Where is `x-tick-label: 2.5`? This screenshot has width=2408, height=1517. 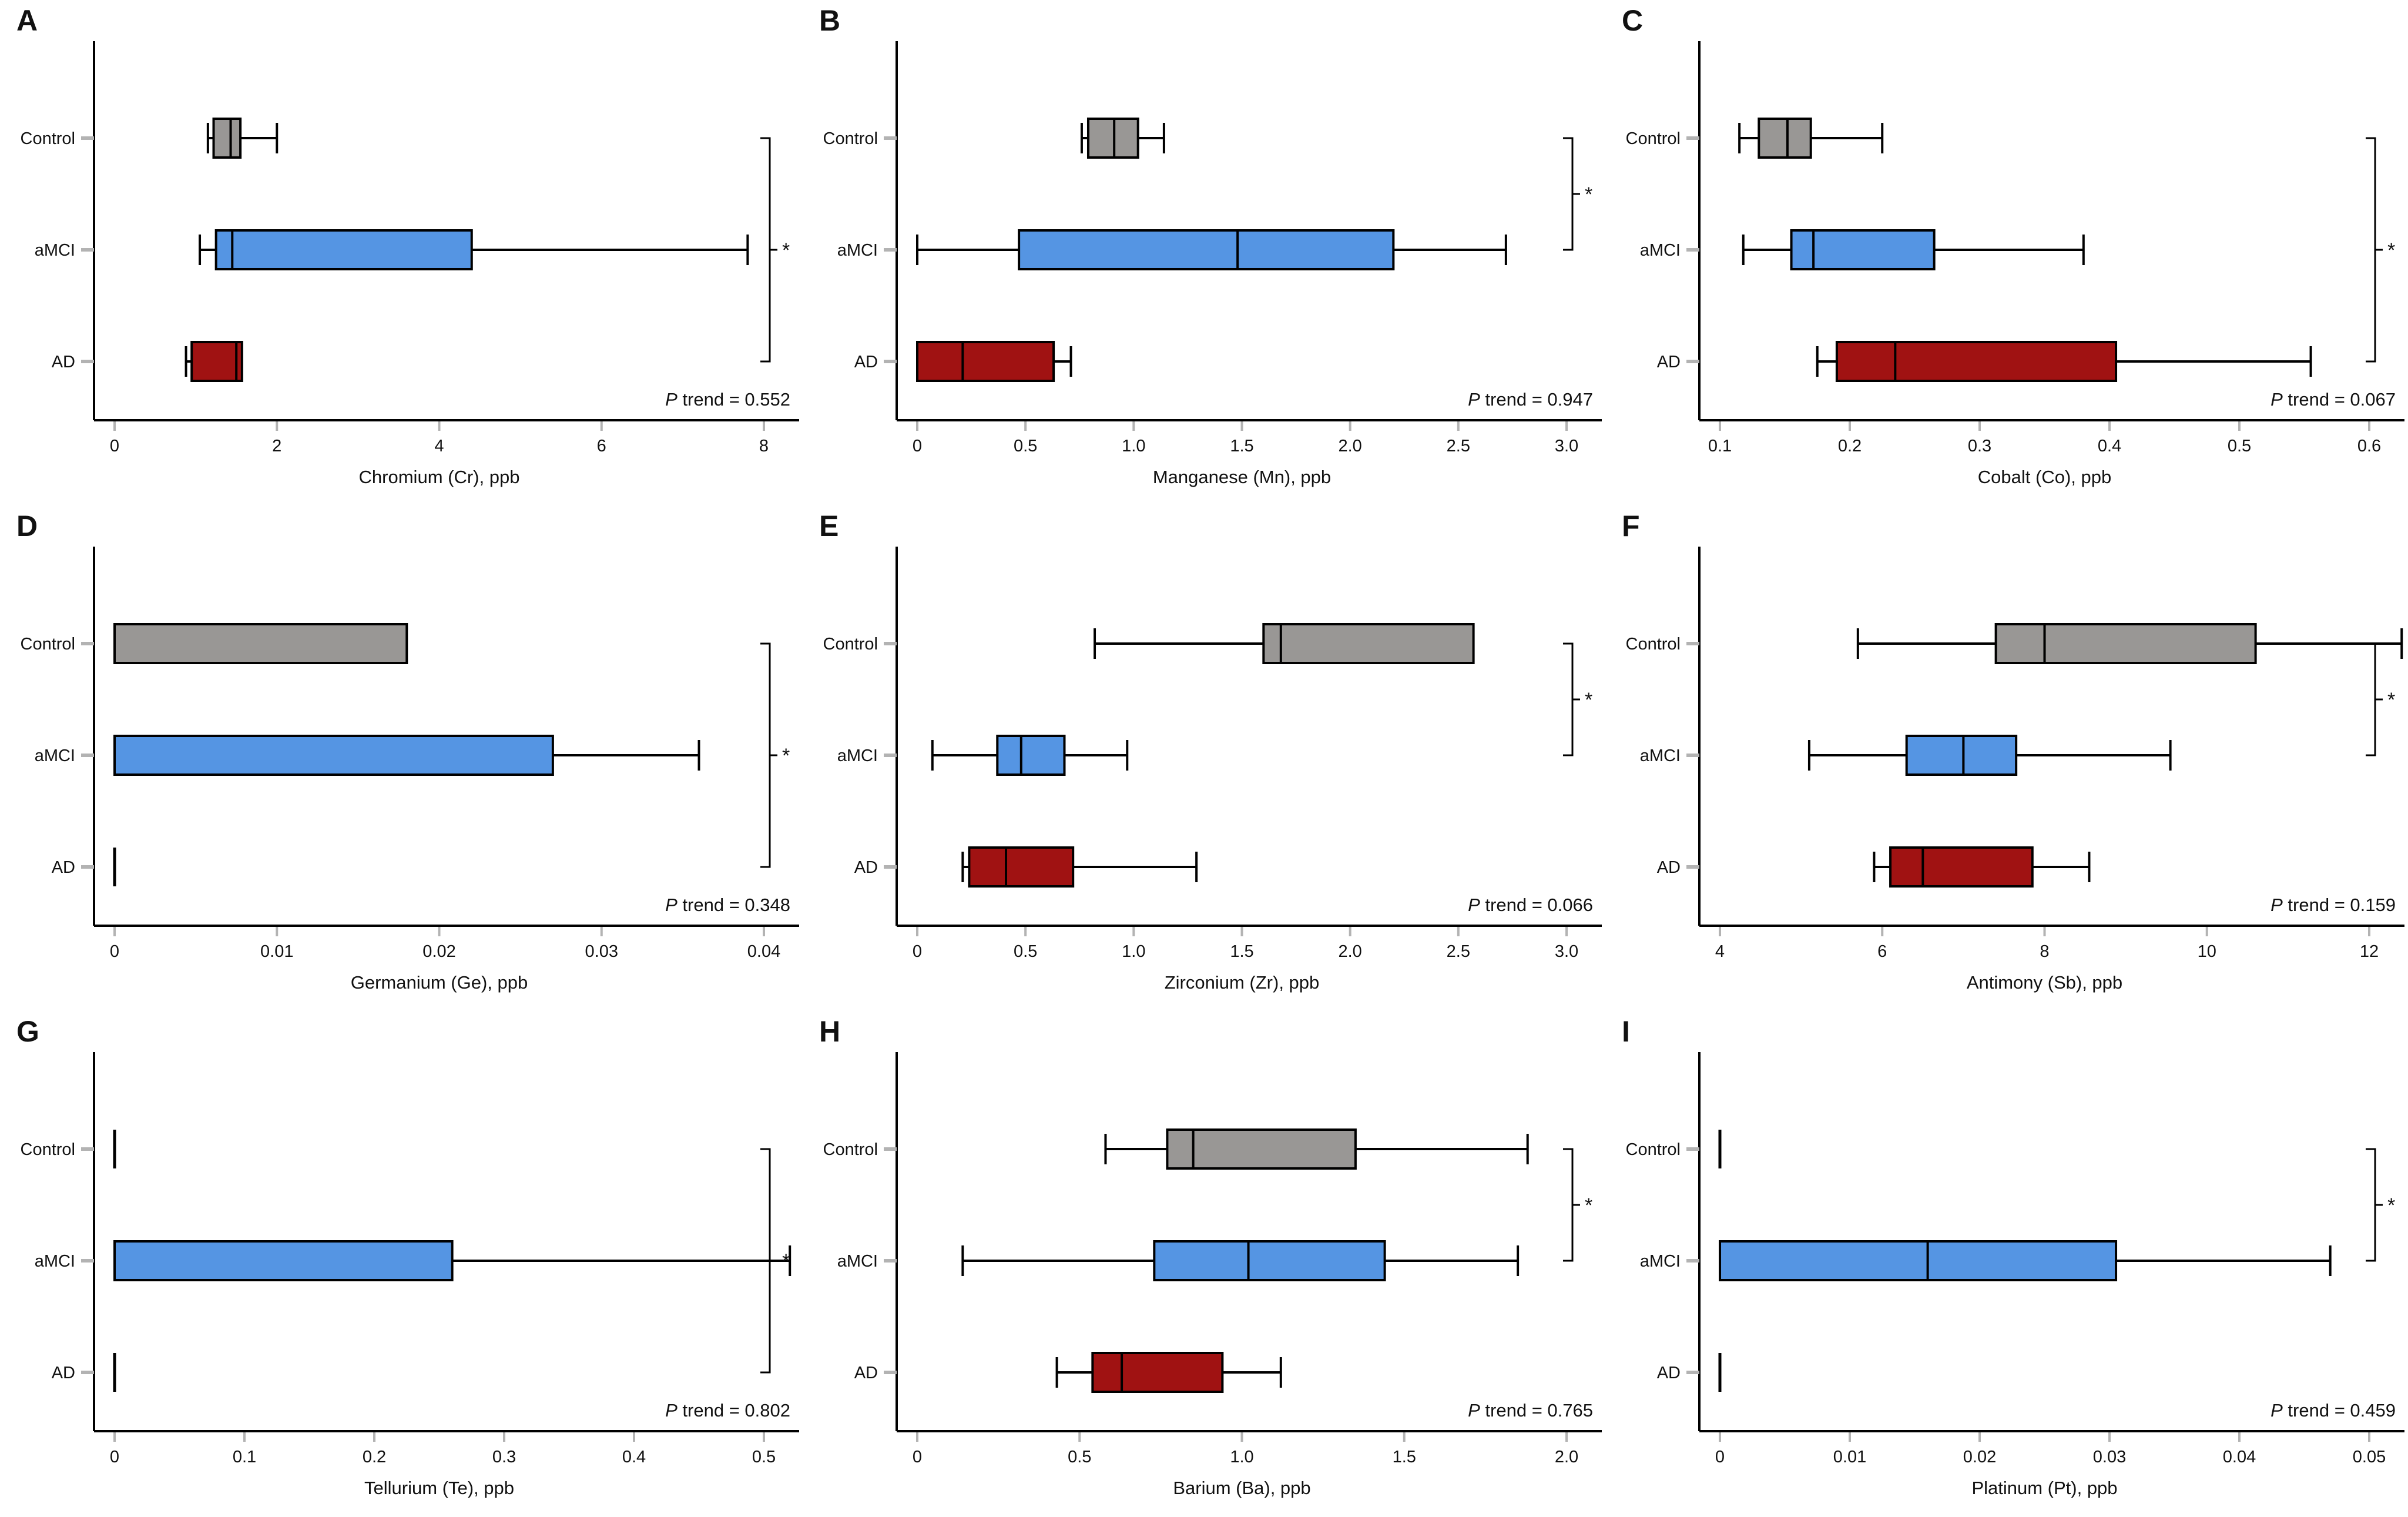 x-tick-label: 2.5 is located at coordinates (1459, 952).